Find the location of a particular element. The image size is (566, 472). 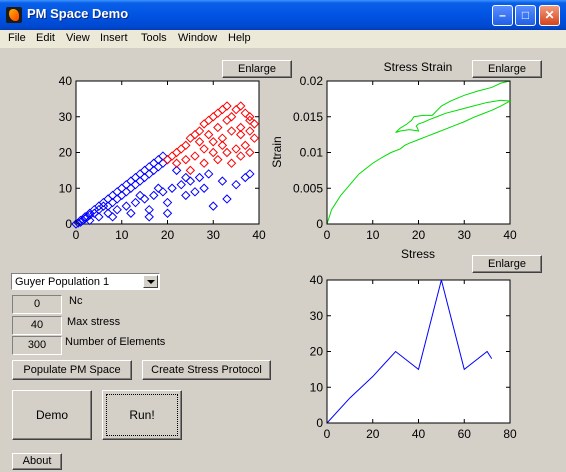

stress-strain-y-tick-label: 0.015 is located at coordinates (308, 117).